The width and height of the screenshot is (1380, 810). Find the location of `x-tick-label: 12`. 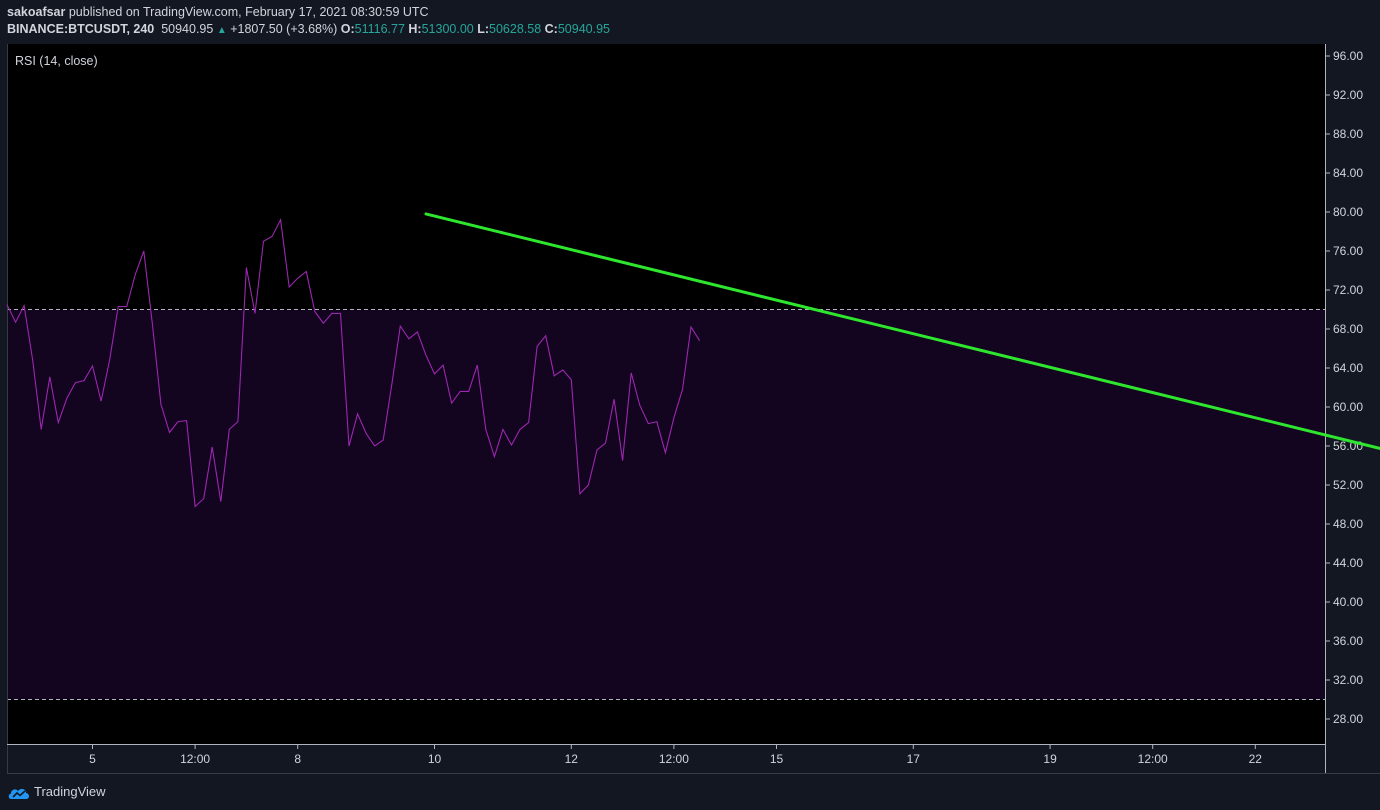

x-tick-label: 12 is located at coordinates (572, 759).